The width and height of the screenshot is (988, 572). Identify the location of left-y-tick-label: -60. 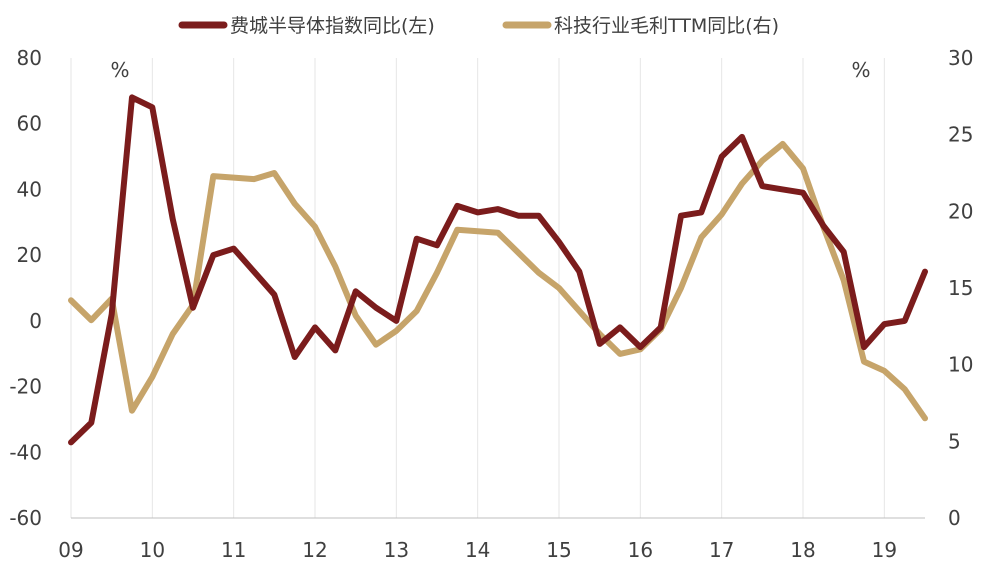
(25, 518).